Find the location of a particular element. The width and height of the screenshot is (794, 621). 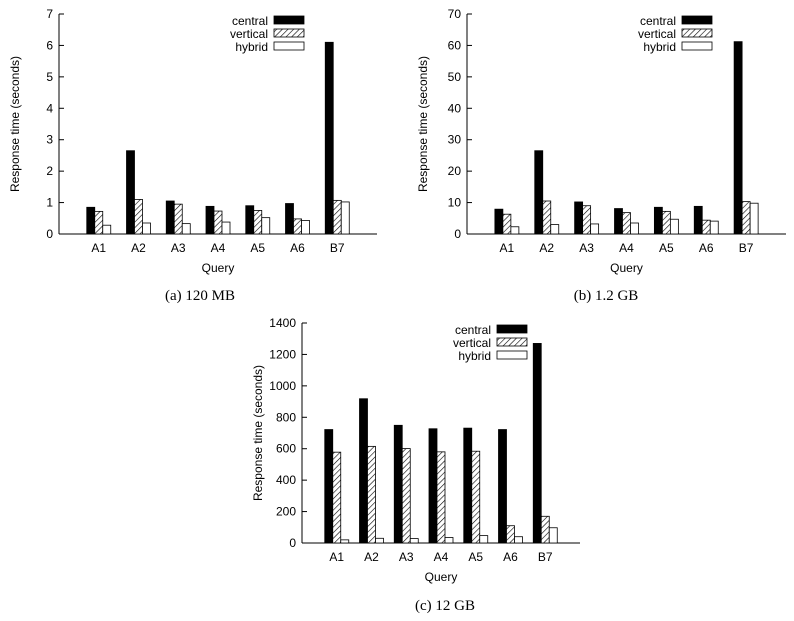

y-tick-label: 40 is located at coordinates (455, 108).